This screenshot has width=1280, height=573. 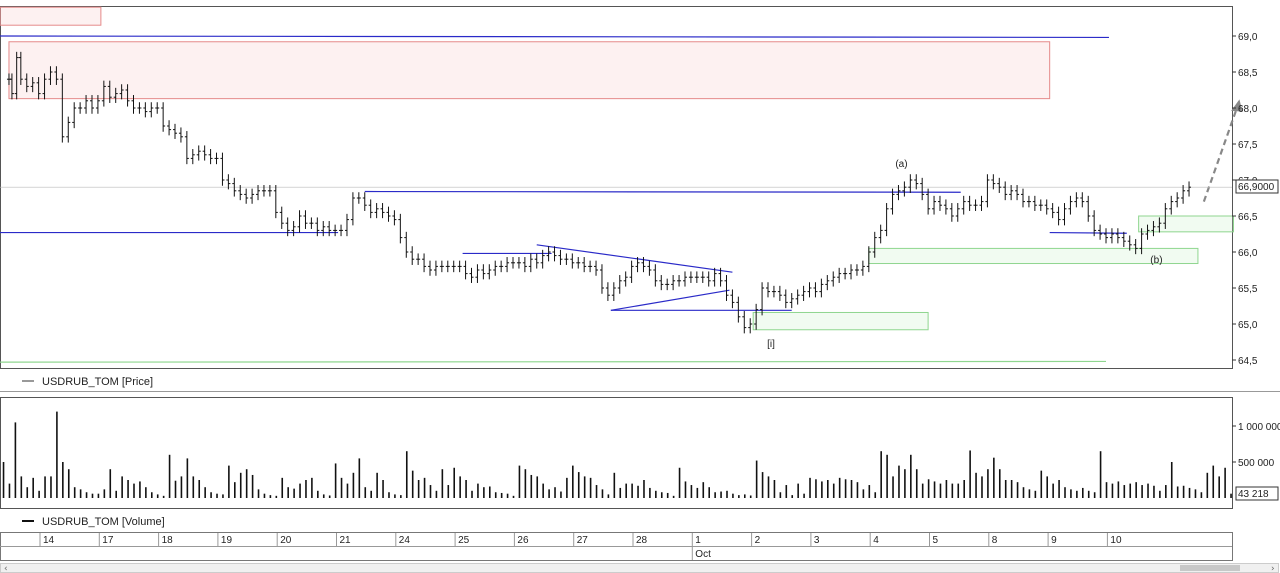 I want to click on month-label: Oct, so click(x=703, y=554).